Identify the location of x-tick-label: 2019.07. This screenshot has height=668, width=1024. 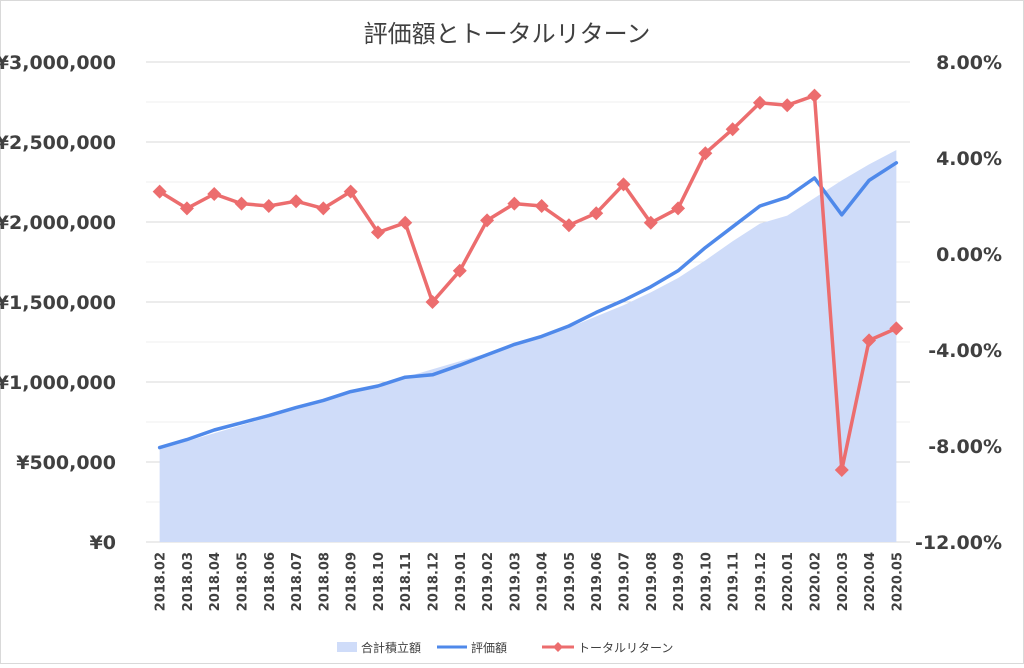
(625, 581).